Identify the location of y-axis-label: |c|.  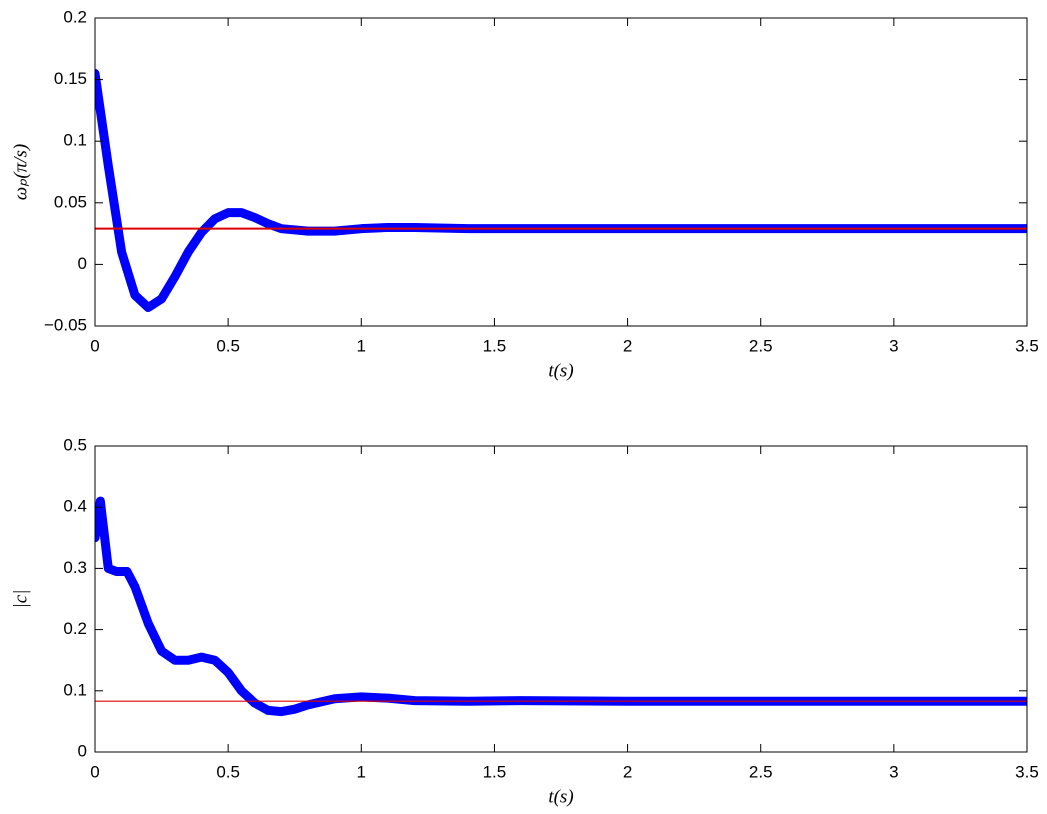
(20, 599).